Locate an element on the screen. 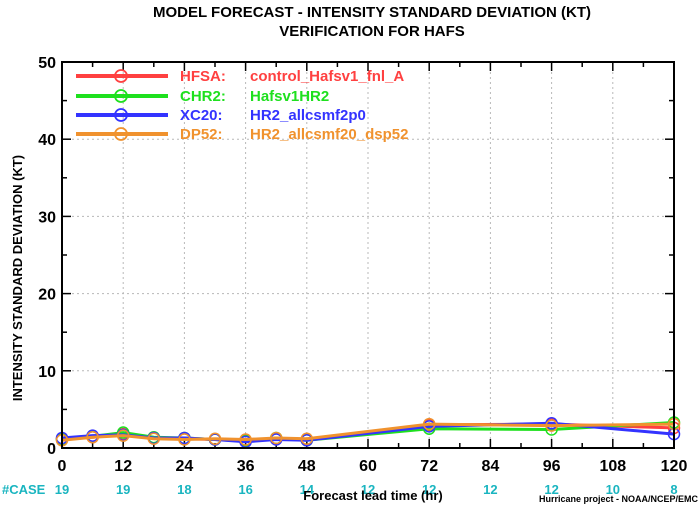 This screenshot has width=700, height=506. y-tick-label: 10 is located at coordinates (47, 372).